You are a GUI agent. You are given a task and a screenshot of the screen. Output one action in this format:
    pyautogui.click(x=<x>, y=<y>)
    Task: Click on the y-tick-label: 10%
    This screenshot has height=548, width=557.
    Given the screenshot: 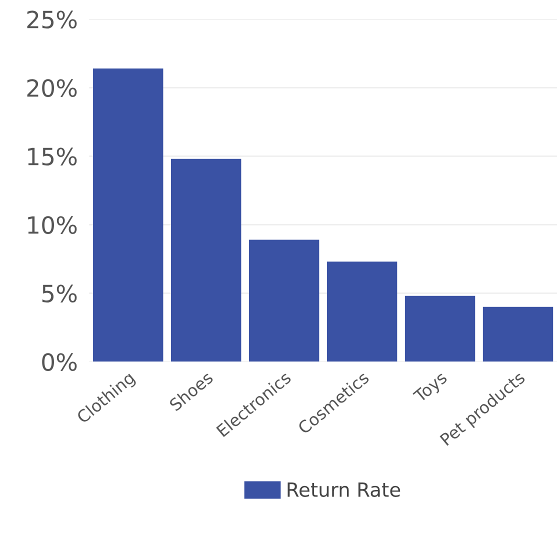 What is the action you would take?
    pyautogui.click(x=52, y=225)
    